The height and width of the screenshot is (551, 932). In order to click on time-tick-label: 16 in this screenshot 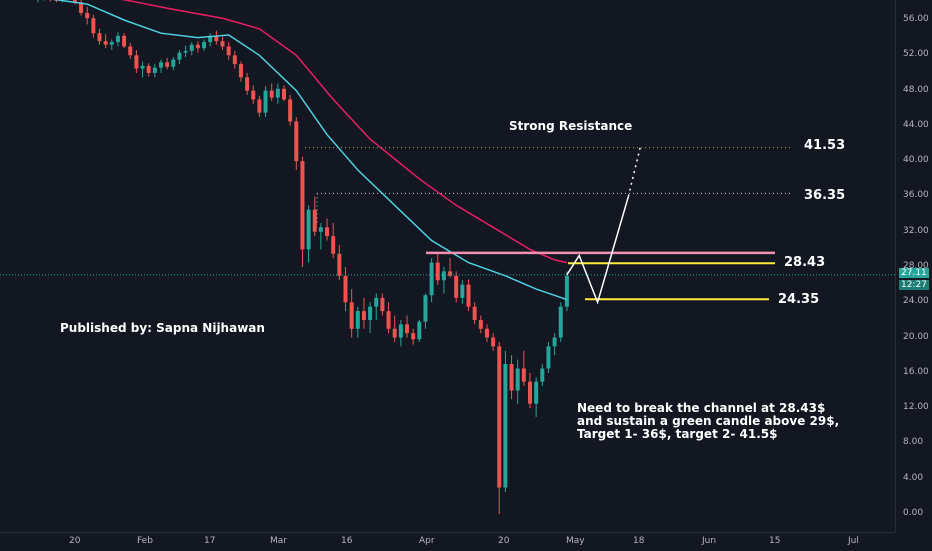, I will do `click(347, 541)`.